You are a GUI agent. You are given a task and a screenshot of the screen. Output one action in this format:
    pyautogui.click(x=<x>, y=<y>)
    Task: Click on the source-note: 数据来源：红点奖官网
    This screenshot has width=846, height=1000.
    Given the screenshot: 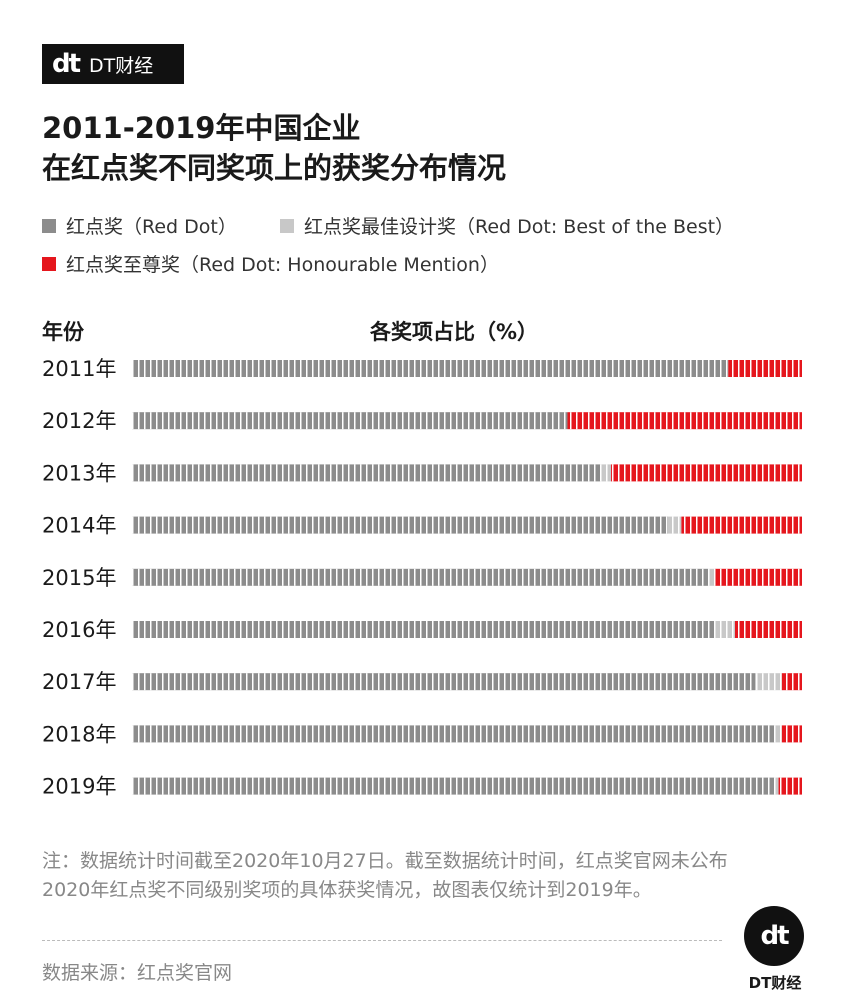 What is the action you would take?
    pyautogui.click(x=137, y=973)
    